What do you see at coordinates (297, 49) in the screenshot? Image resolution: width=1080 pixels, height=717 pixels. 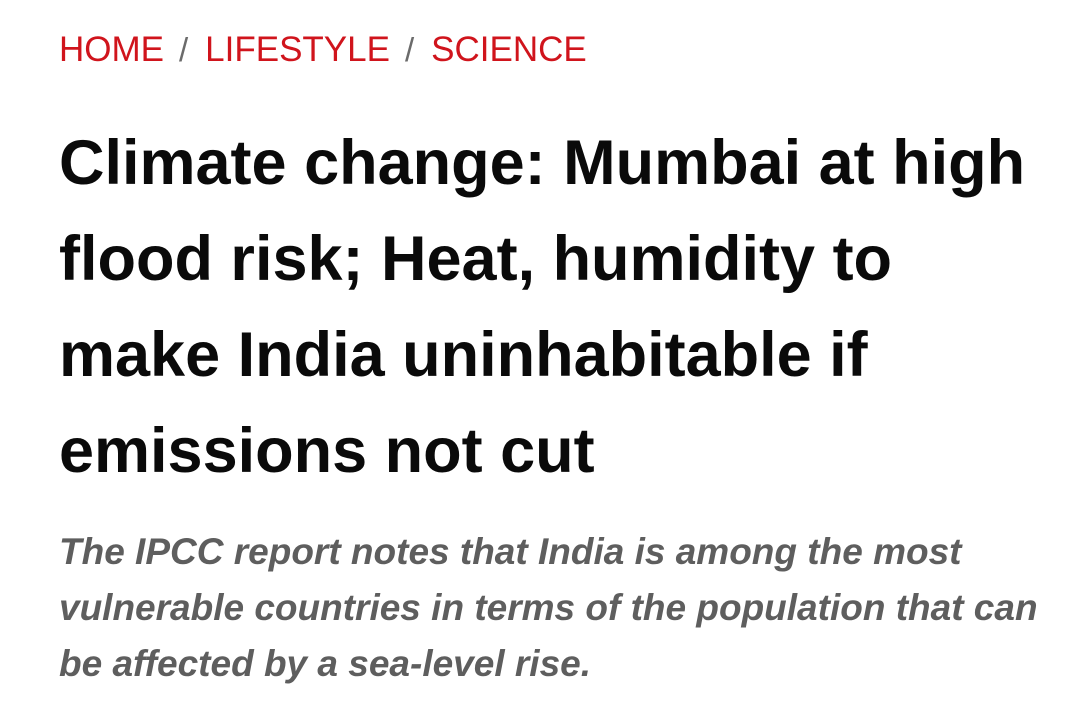 I see `breadcrumb-lifestyle-link: LIFESTYLE` at bounding box center [297, 49].